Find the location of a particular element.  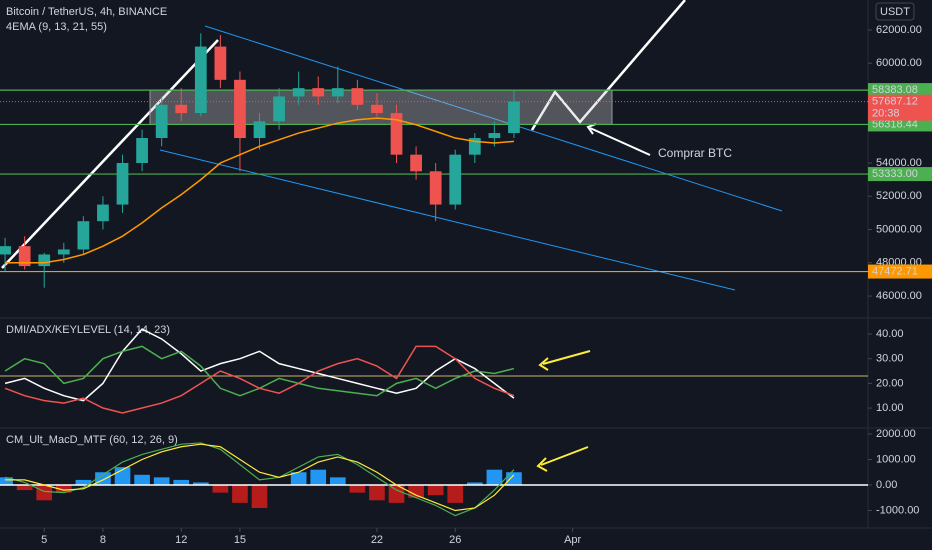

x-tick-label: 8 is located at coordinates (103, 540).